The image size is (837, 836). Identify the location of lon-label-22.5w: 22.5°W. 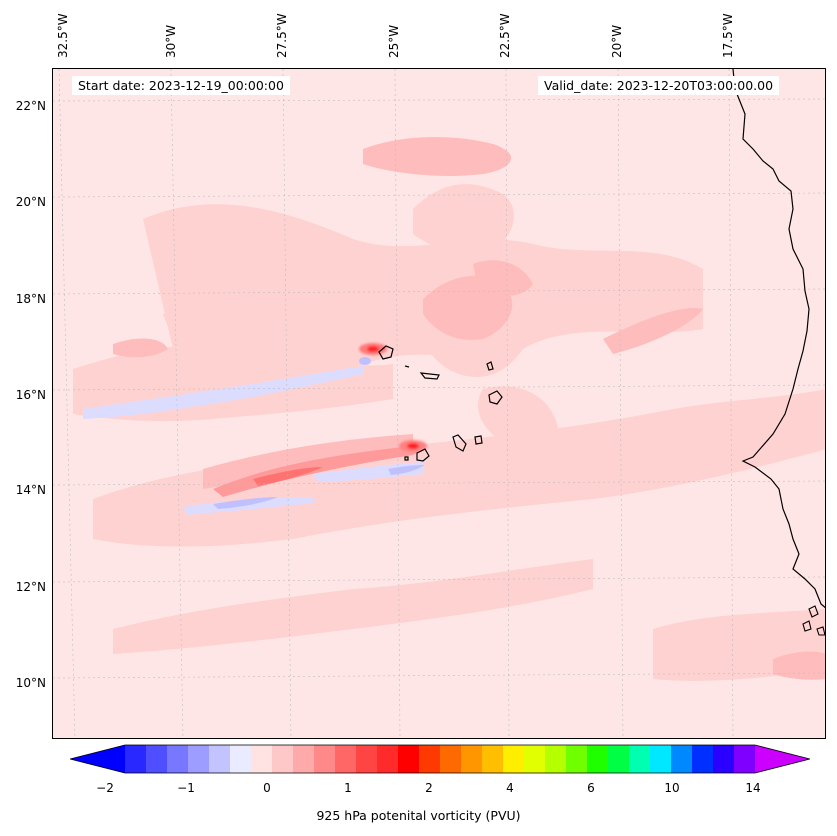
(505, 35).